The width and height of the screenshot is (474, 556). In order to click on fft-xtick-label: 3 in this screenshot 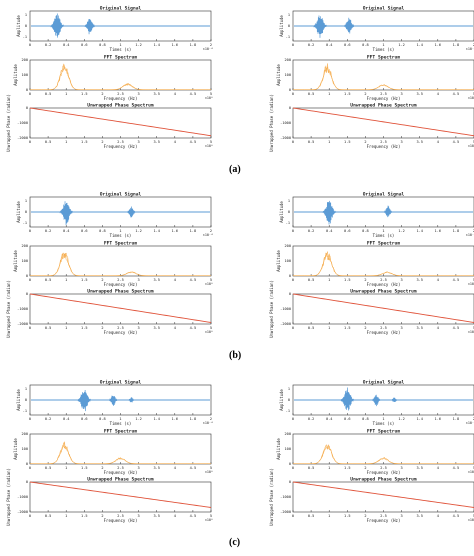, I will do `click(402, 94)`.